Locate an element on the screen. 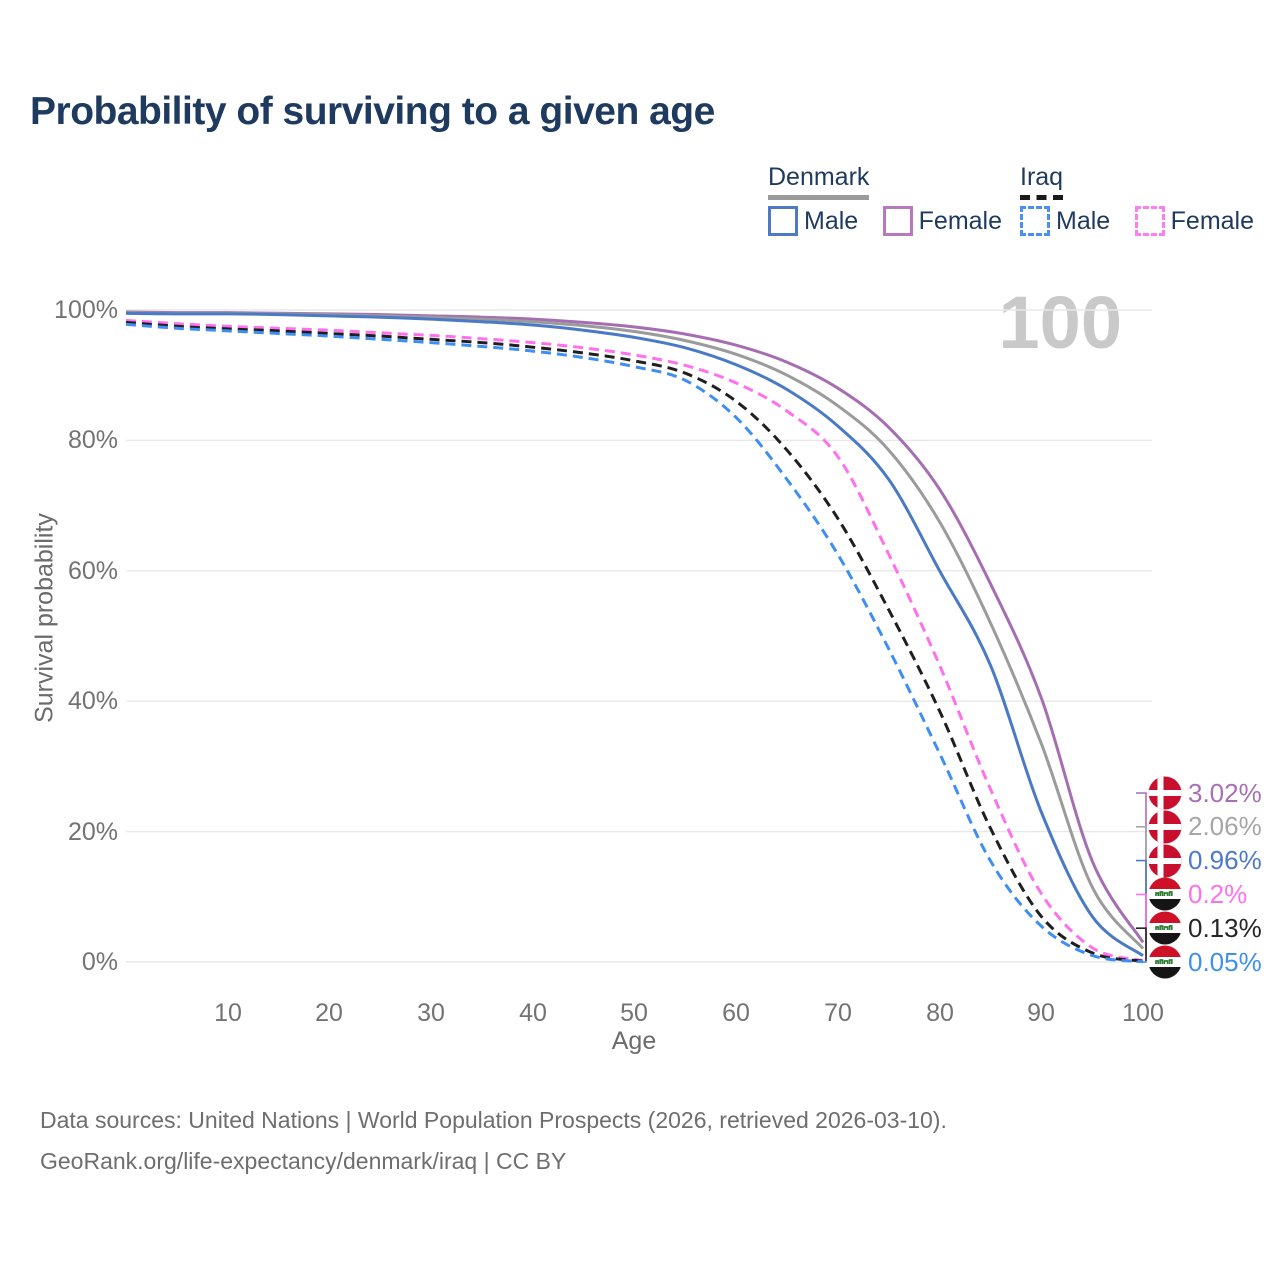 The image size is (1280, 1280). x-axis-tick-80: 80 is located at coordinates (940, 1013).